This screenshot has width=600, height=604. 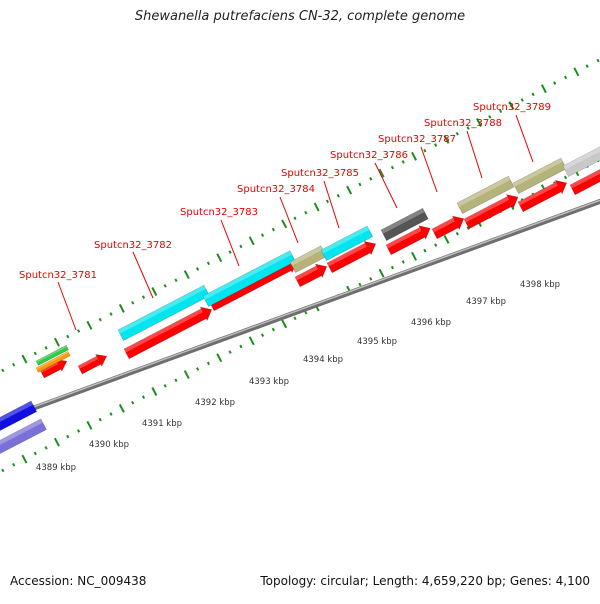 I want to click on cds-arrow-2-shade, so click(x=88, y=362).